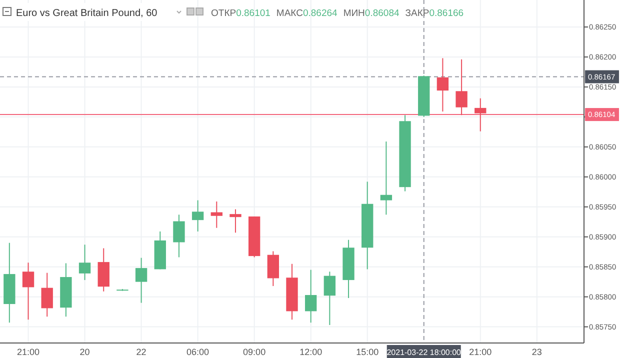  What do you see at coordinates (87, 13) in the screenshot?
I see `text: Euro vs Great Britain Pound, 60` at bounding box center [87, 13].